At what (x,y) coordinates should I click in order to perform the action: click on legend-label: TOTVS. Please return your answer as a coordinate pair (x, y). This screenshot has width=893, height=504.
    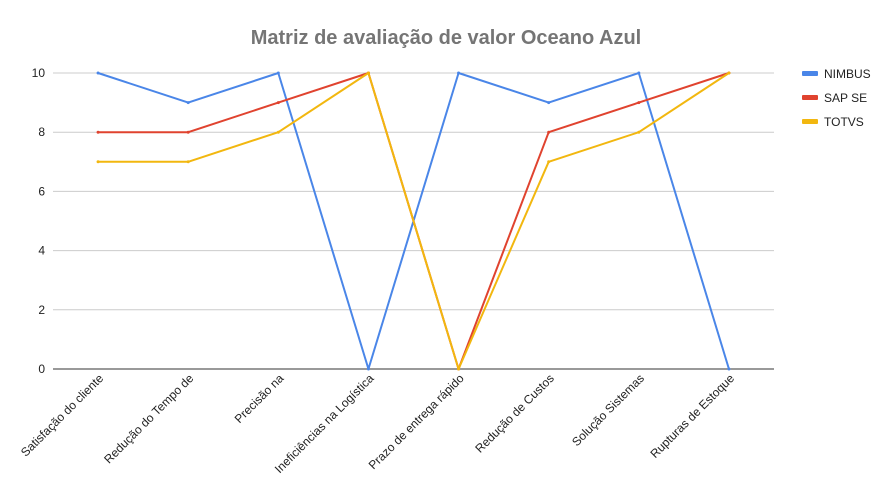
    Looking at the image, I should click on (844, 122).